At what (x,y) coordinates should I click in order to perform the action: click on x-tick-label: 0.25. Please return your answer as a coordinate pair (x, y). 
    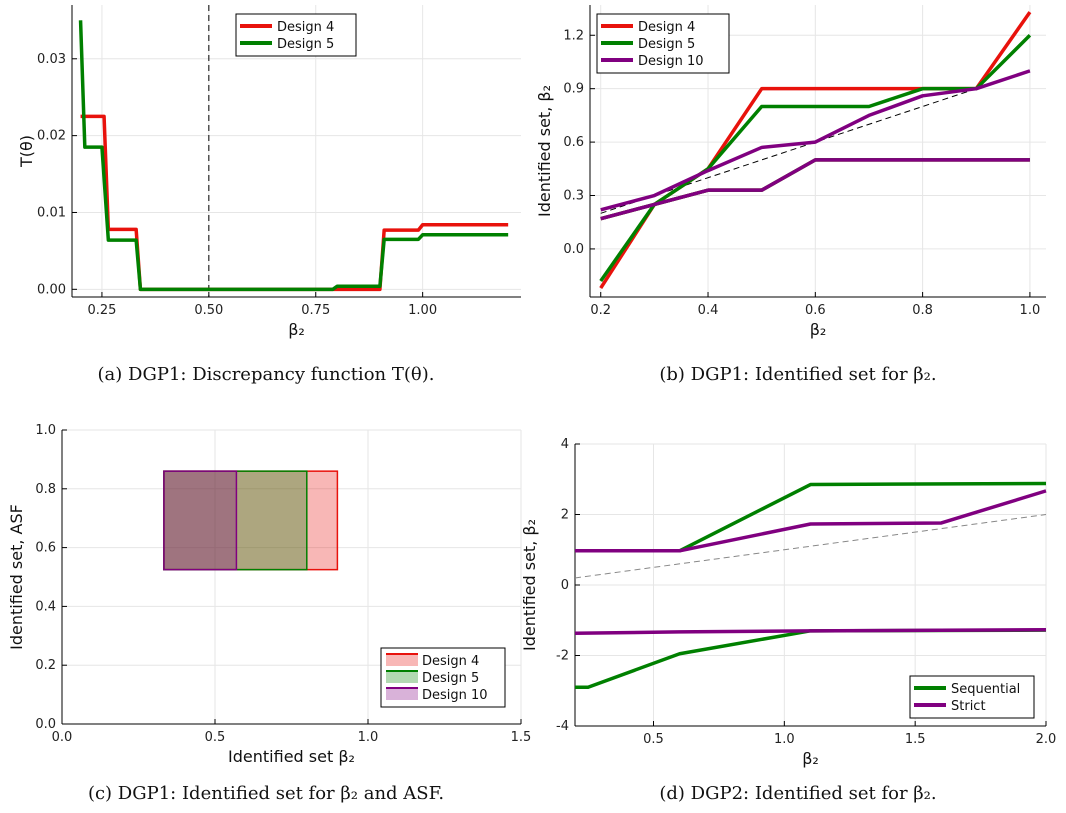
    Looking at the image, I should click on (101, 310).